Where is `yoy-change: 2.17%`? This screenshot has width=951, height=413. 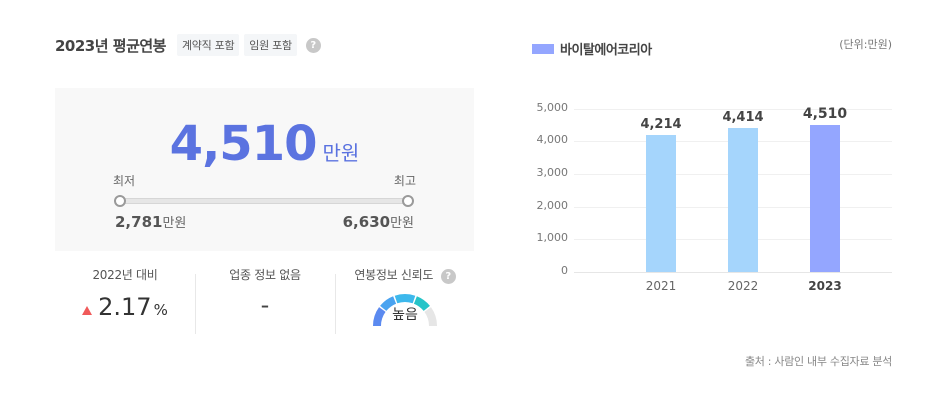 yoy-change: 2.17% is located at coordinates (125, 307).